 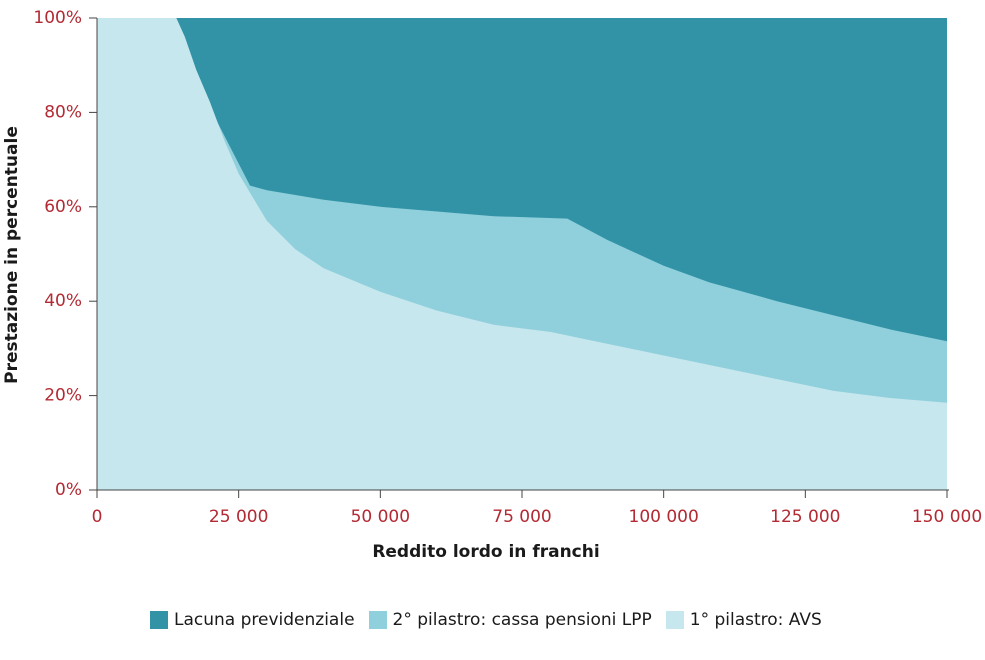 I want to click on y-tick-label: 60%, so click(x=63, y=207).